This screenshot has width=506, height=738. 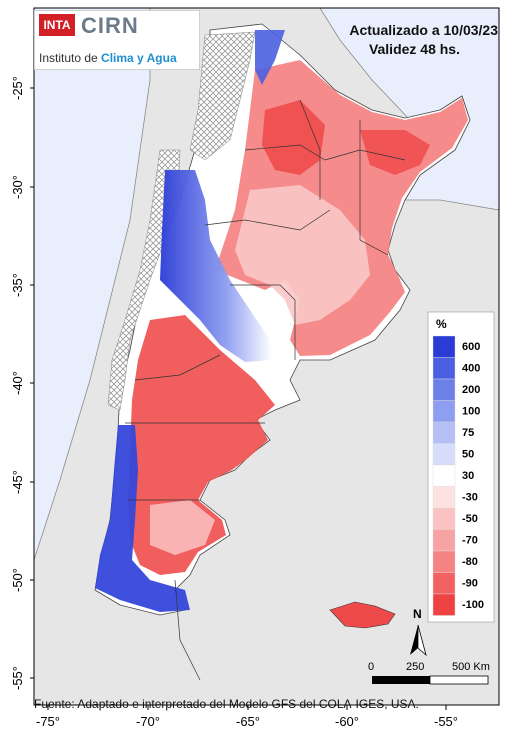 What do you see at coordinates (423, 30) in the screenshot?
I see `updated-date: Actualizado a 10/03/23` at bounding box center [423, 30].